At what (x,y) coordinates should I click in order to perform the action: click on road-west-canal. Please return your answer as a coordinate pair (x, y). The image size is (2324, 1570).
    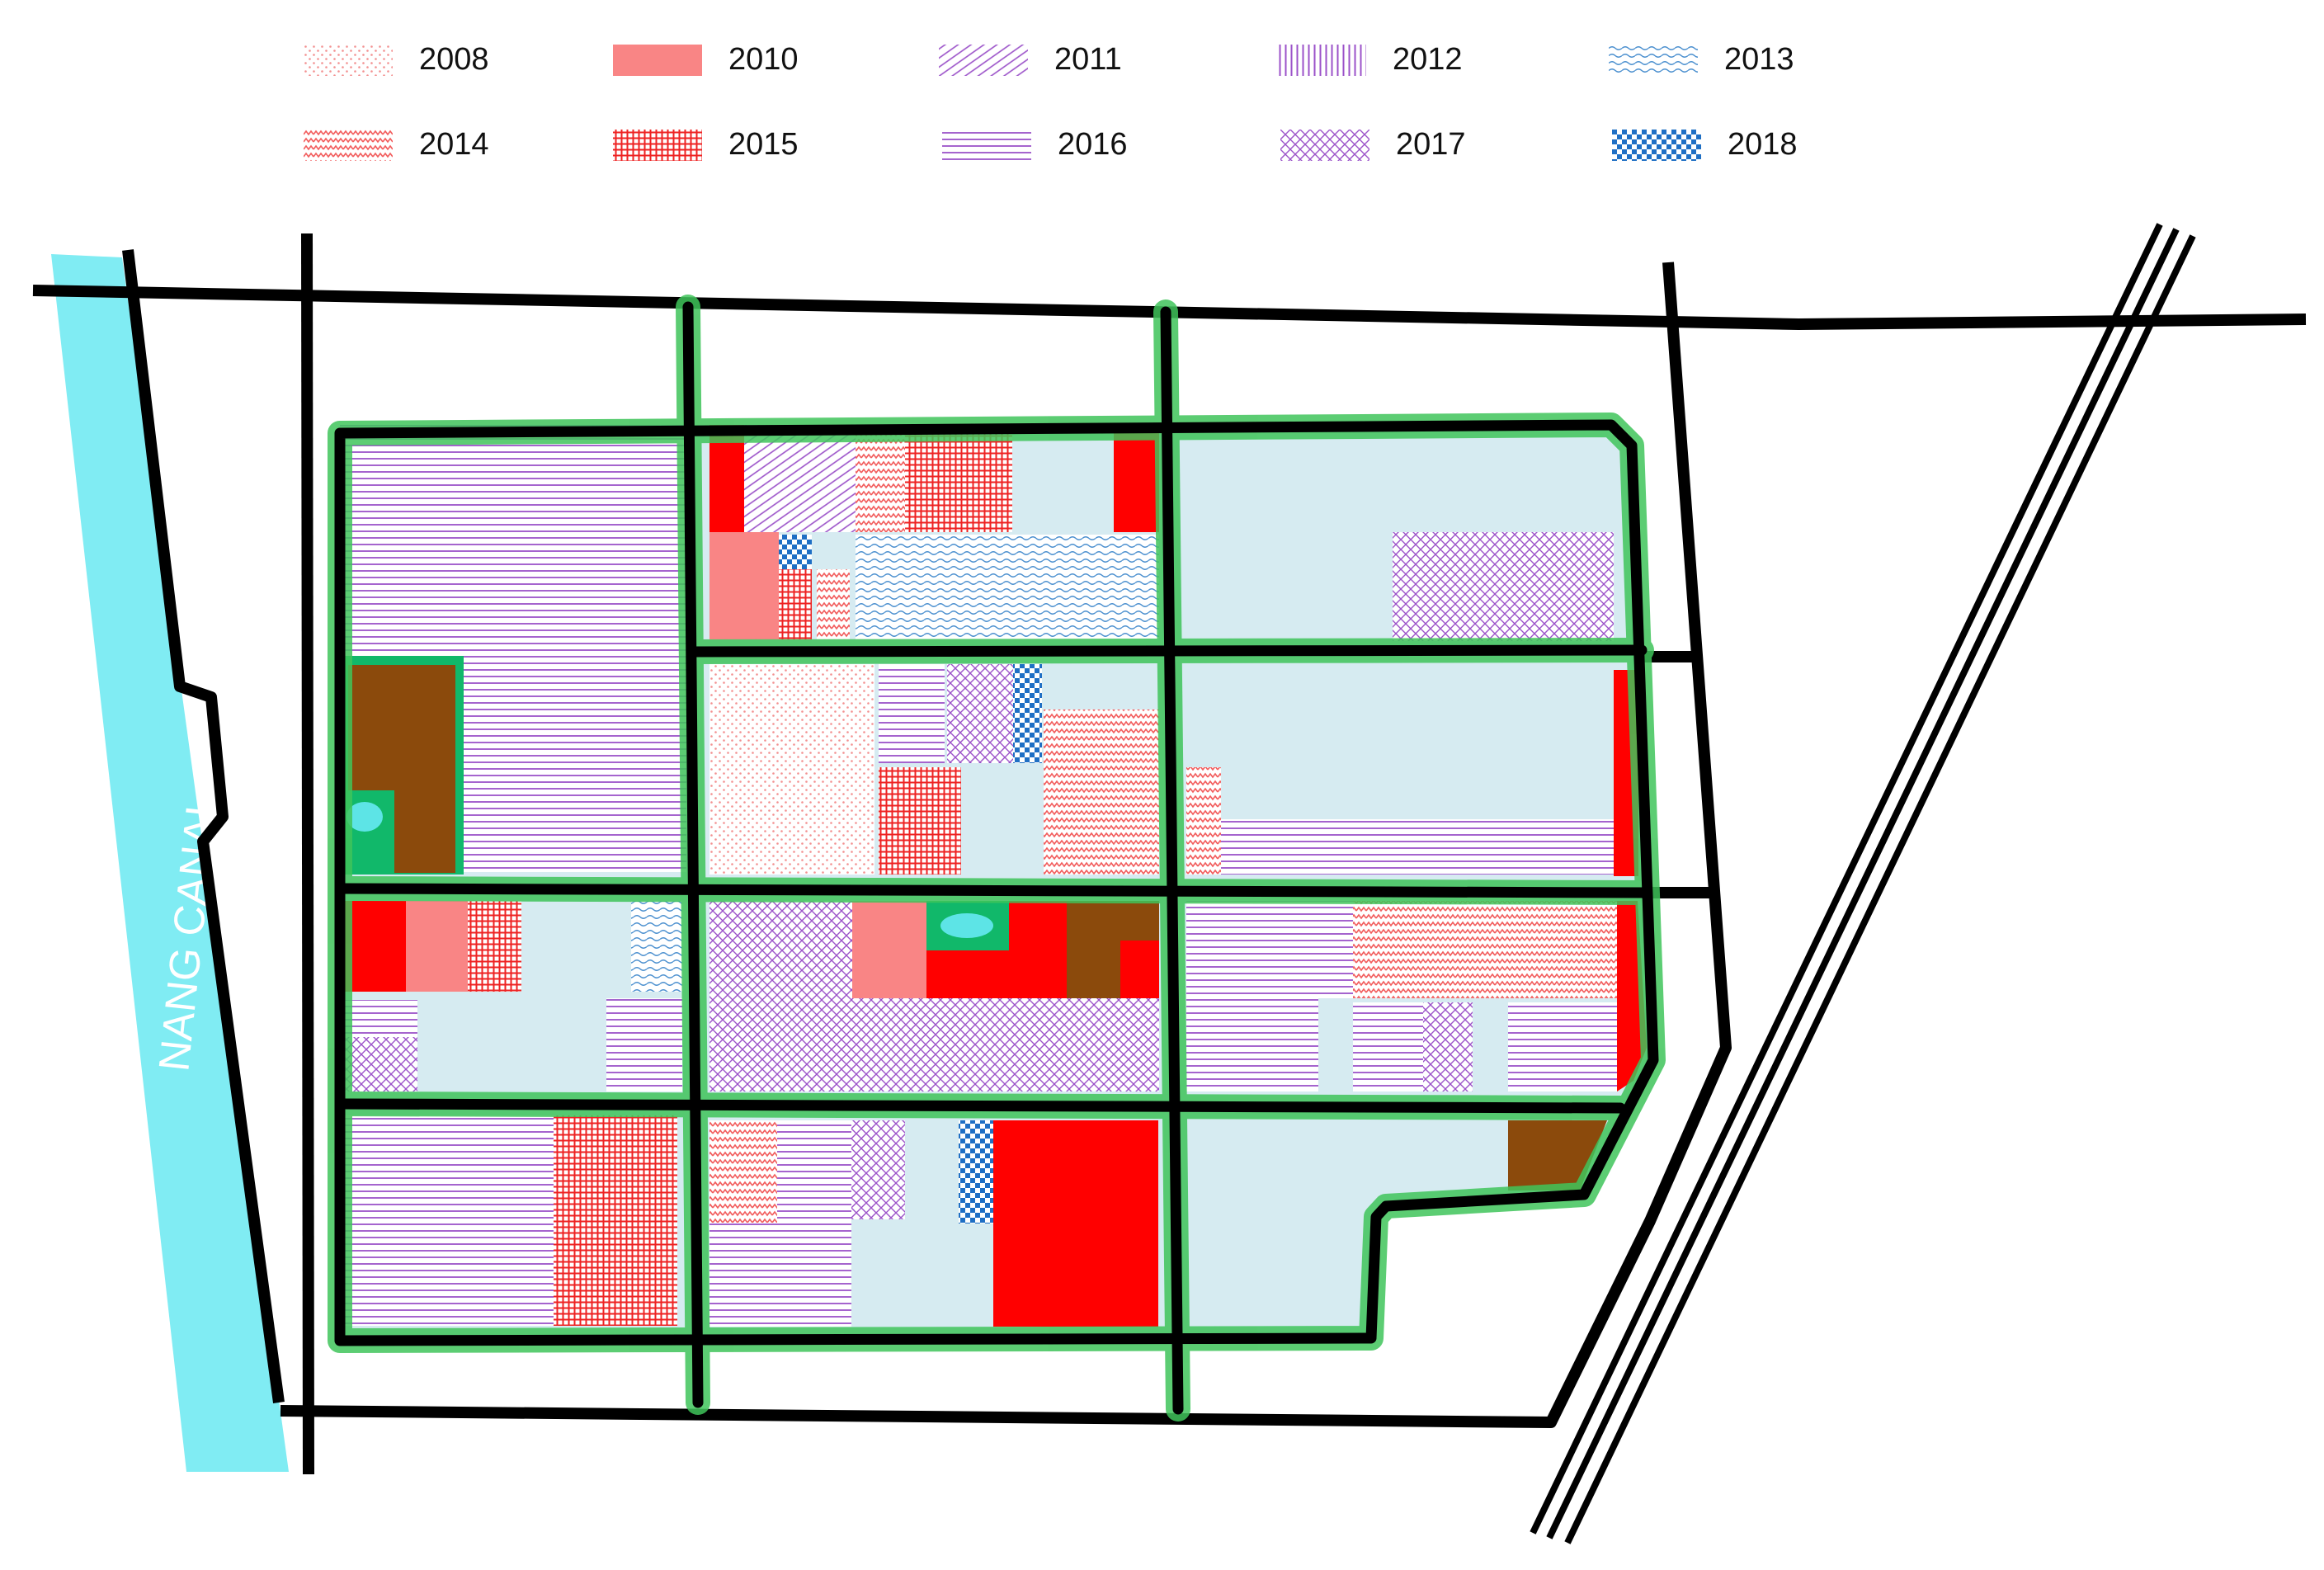
    Looking at the image, I should click on (203, 826).